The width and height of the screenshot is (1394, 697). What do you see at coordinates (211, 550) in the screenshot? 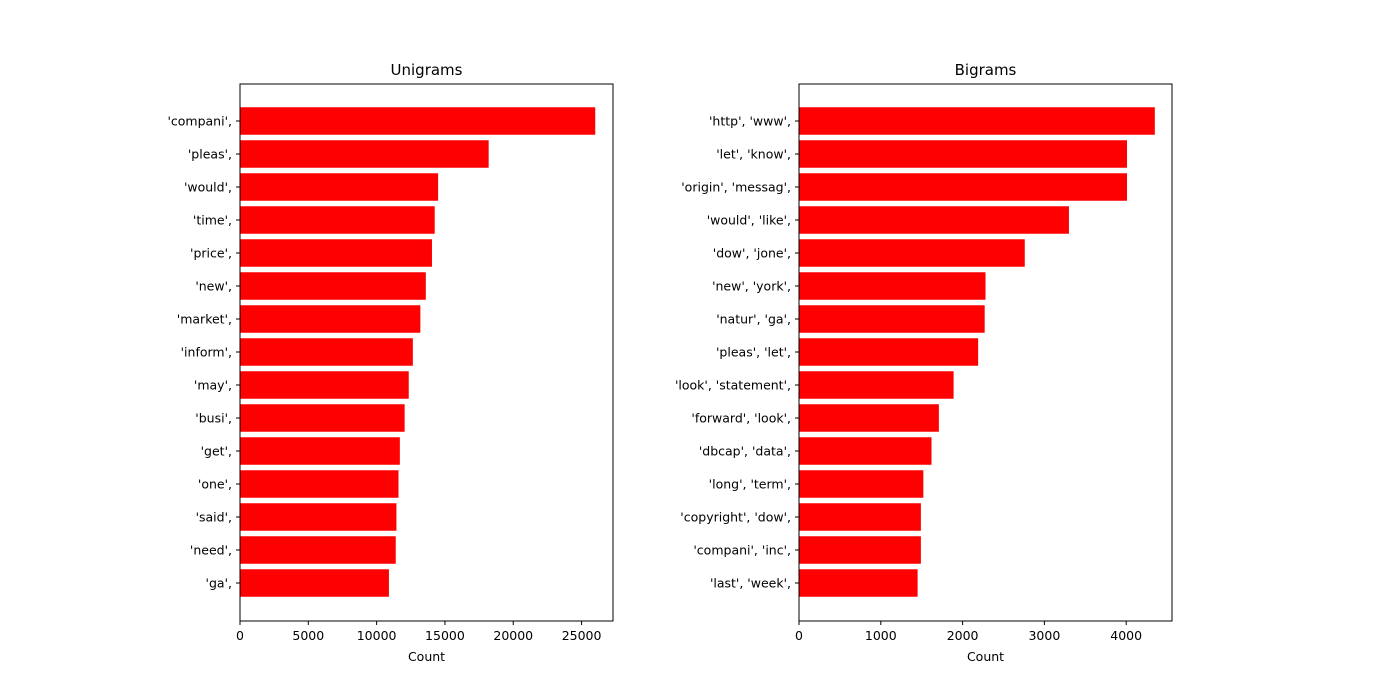
I see `unigrams-y-tick-label: 'need',` at bounding box center [211, 550].